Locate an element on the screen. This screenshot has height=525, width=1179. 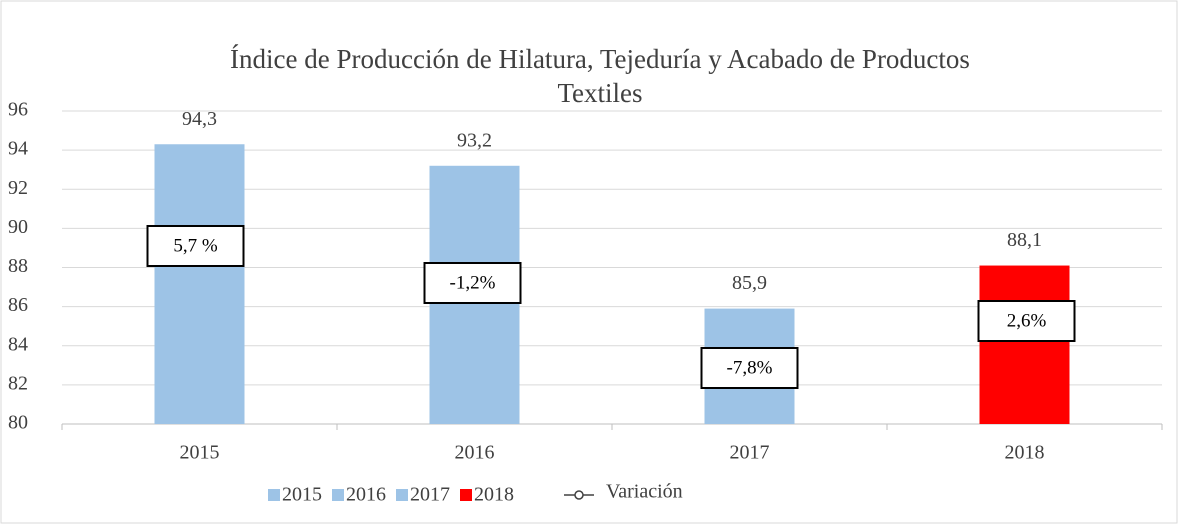
y-tick-label: 90 is located at coordinates (18, 227).